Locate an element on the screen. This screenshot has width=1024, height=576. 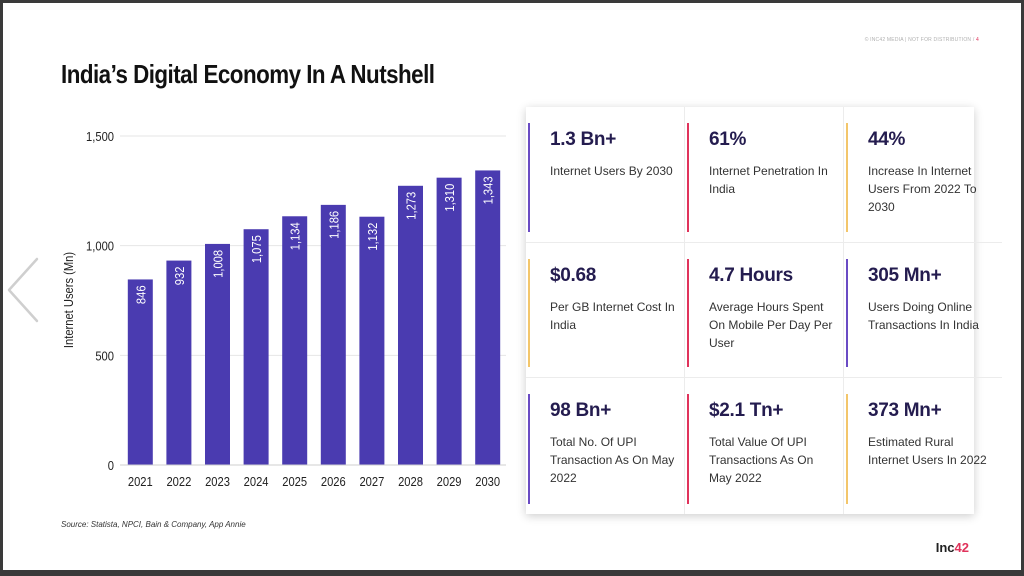
bar-data-label: 846 is located at coordinates (141, 294).